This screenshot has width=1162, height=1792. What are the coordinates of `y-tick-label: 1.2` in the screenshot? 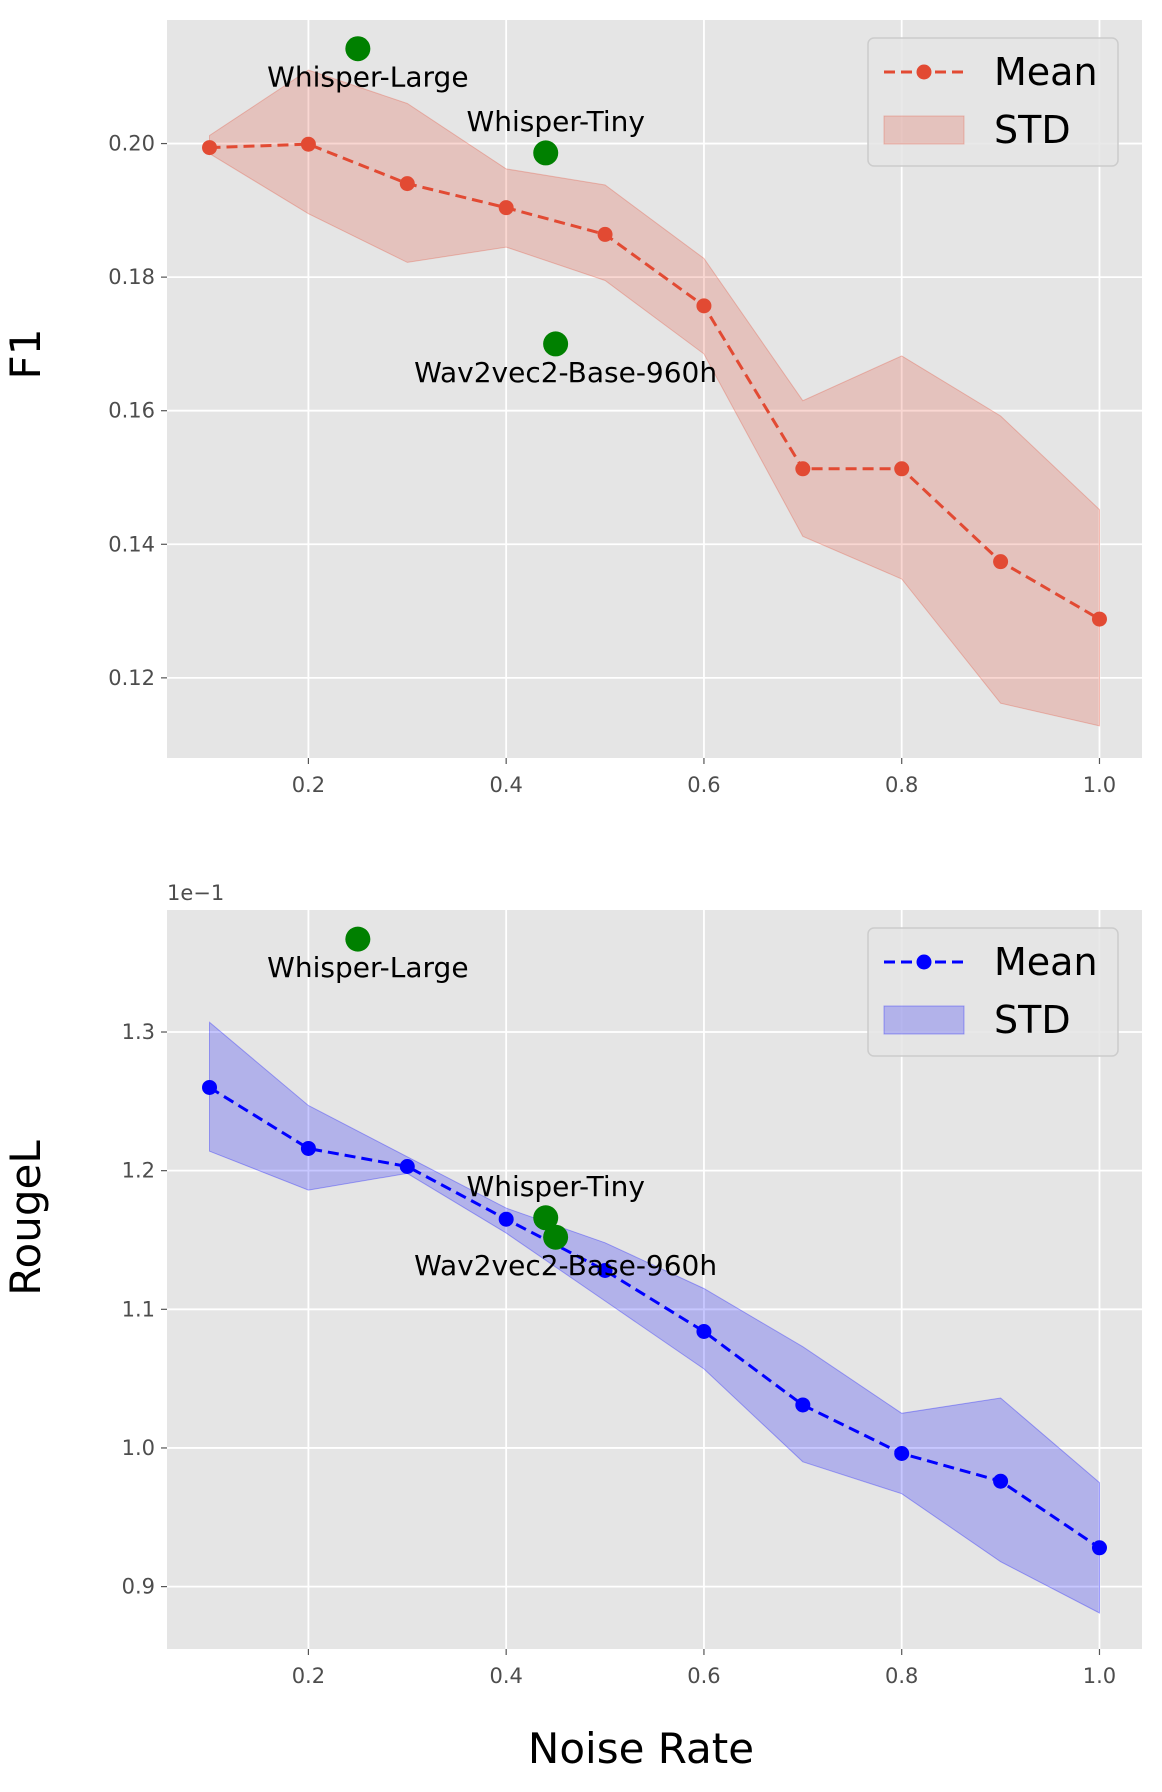 It's located at (138, 1171).